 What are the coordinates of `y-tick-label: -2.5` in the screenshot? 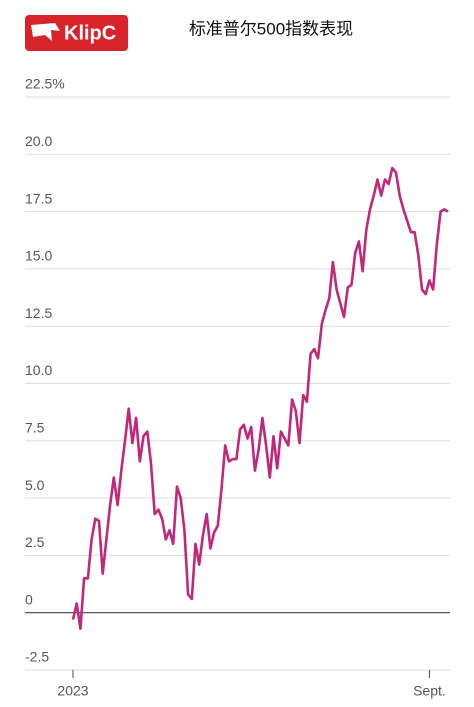 It's located at (37, 657).